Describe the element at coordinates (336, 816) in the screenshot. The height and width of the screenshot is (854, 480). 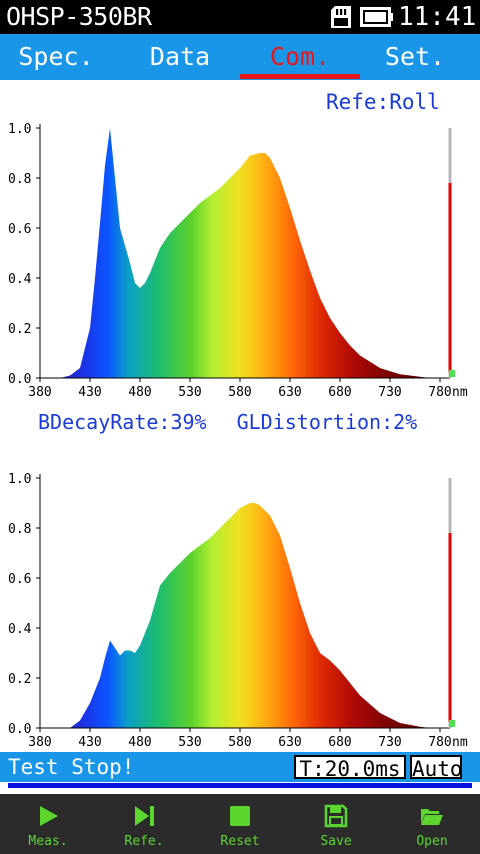
I see `save-icon` at that location.